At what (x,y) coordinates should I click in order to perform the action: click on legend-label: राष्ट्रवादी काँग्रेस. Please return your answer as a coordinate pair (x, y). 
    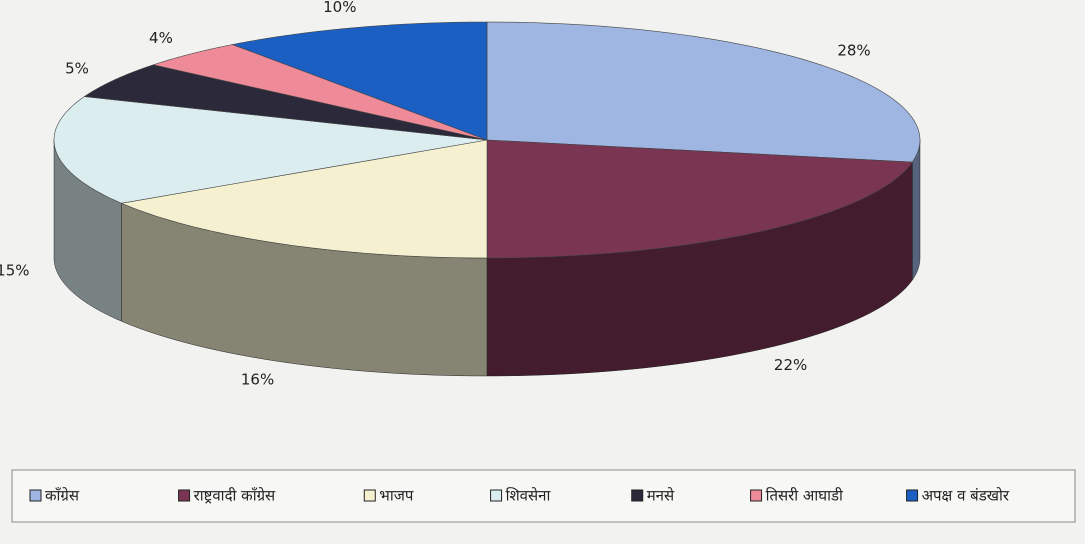
    Looking at the image, I should click on (235, 496).